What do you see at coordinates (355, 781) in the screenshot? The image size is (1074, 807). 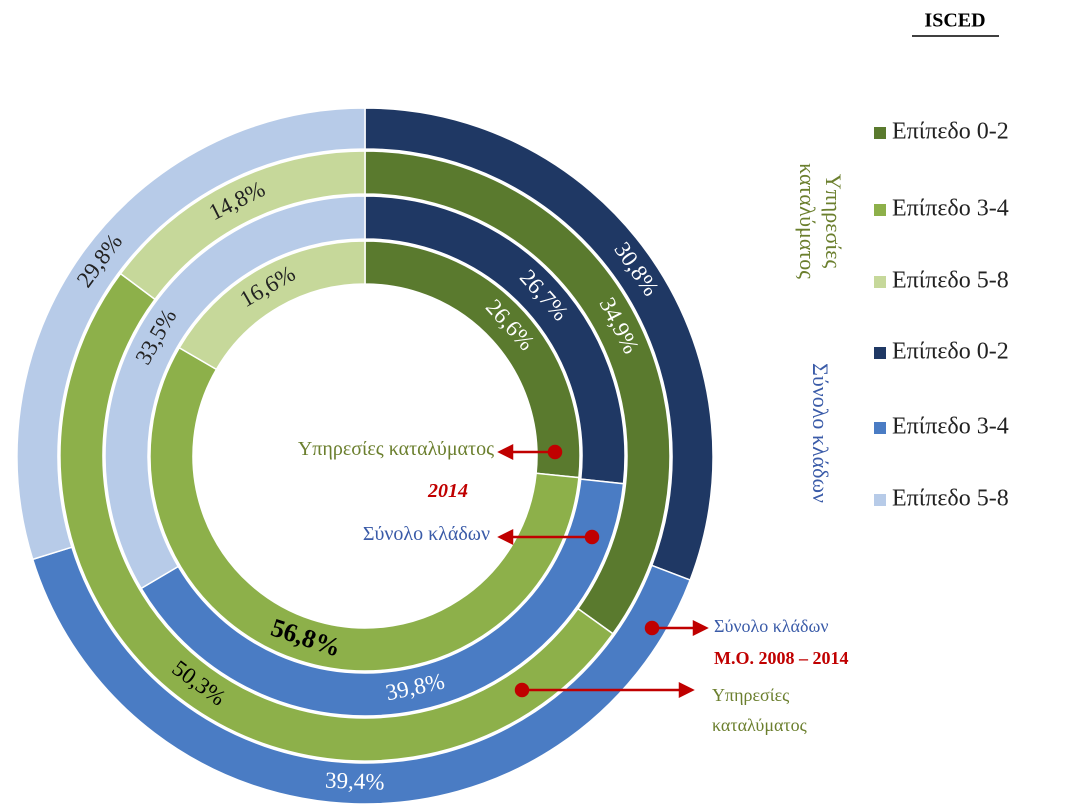 I see `value-label: 39,4%` at bounding box center [355, 781].